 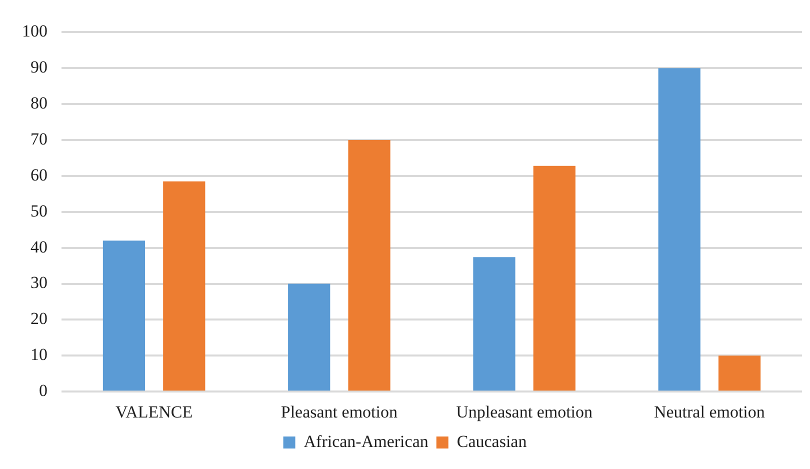 I want to click on legend-label: African-American, so click(x=366, y=441).